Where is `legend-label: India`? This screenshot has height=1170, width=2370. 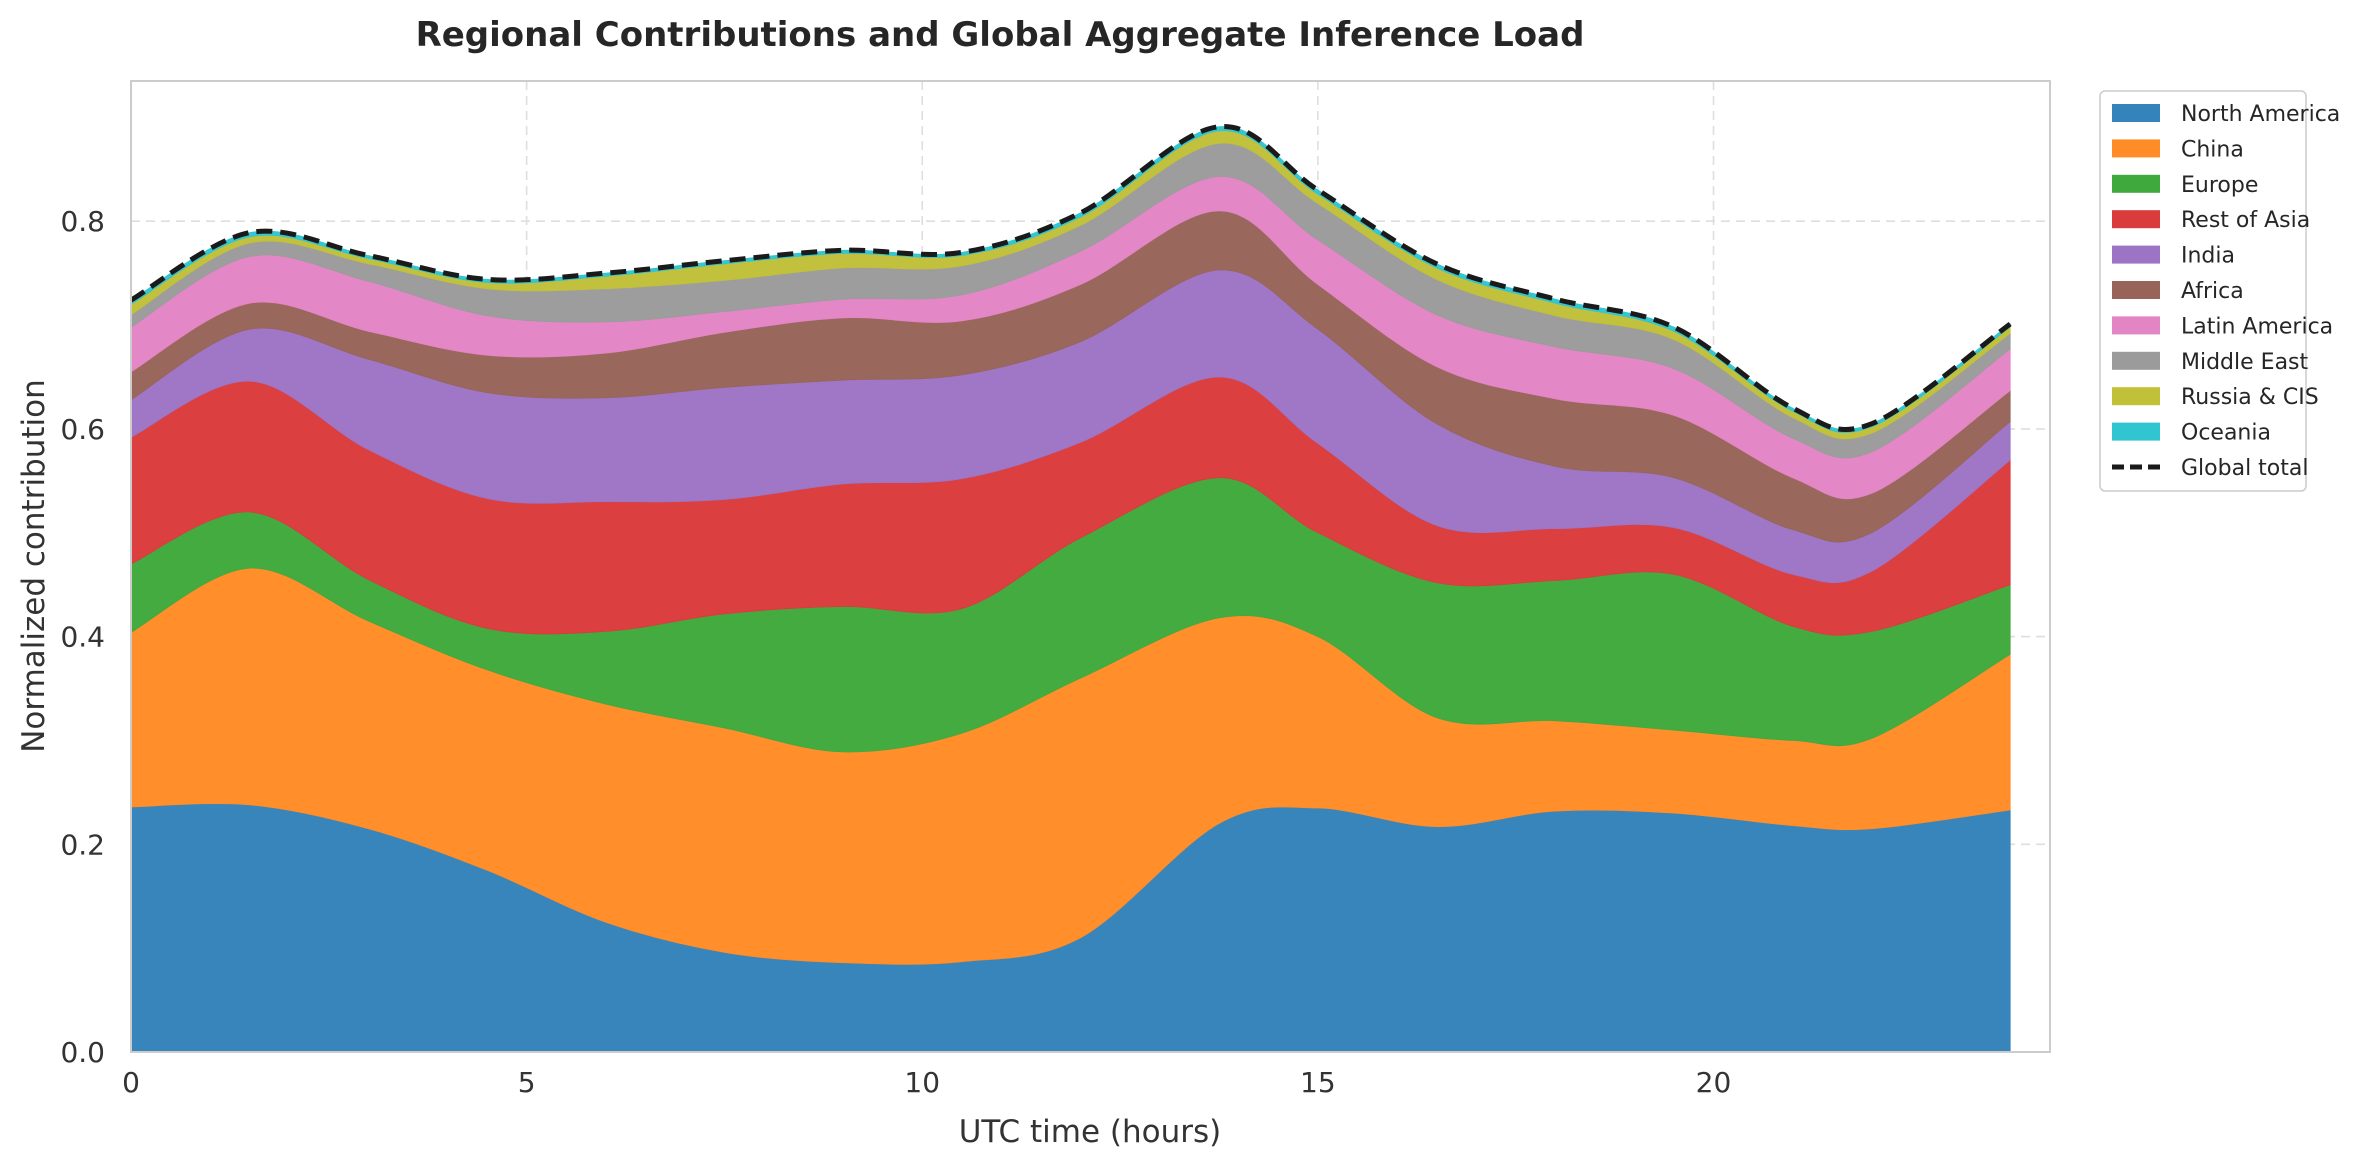
legend-label: India is located at coordinates (2208, 256).